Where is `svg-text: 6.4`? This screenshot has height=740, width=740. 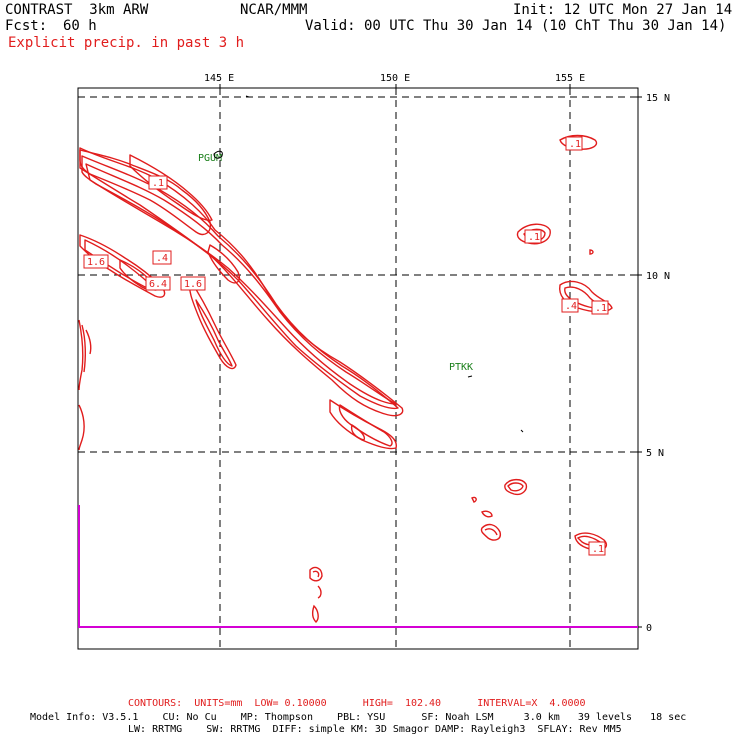 svg-text: 6.4 is located at coordinates (158, 284).